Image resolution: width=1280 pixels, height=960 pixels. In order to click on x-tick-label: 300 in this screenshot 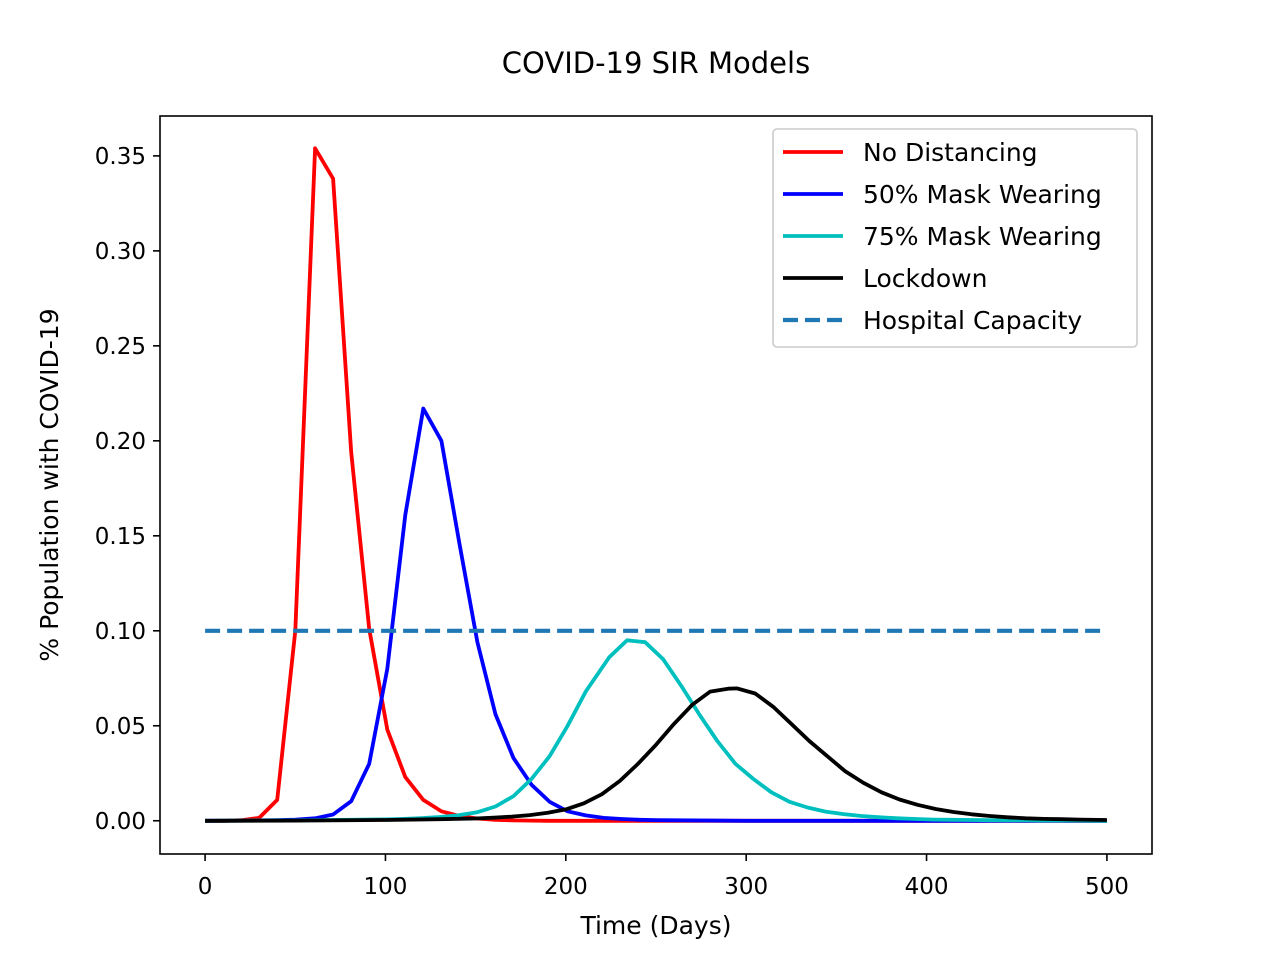, I will do `click(746, 887)`.